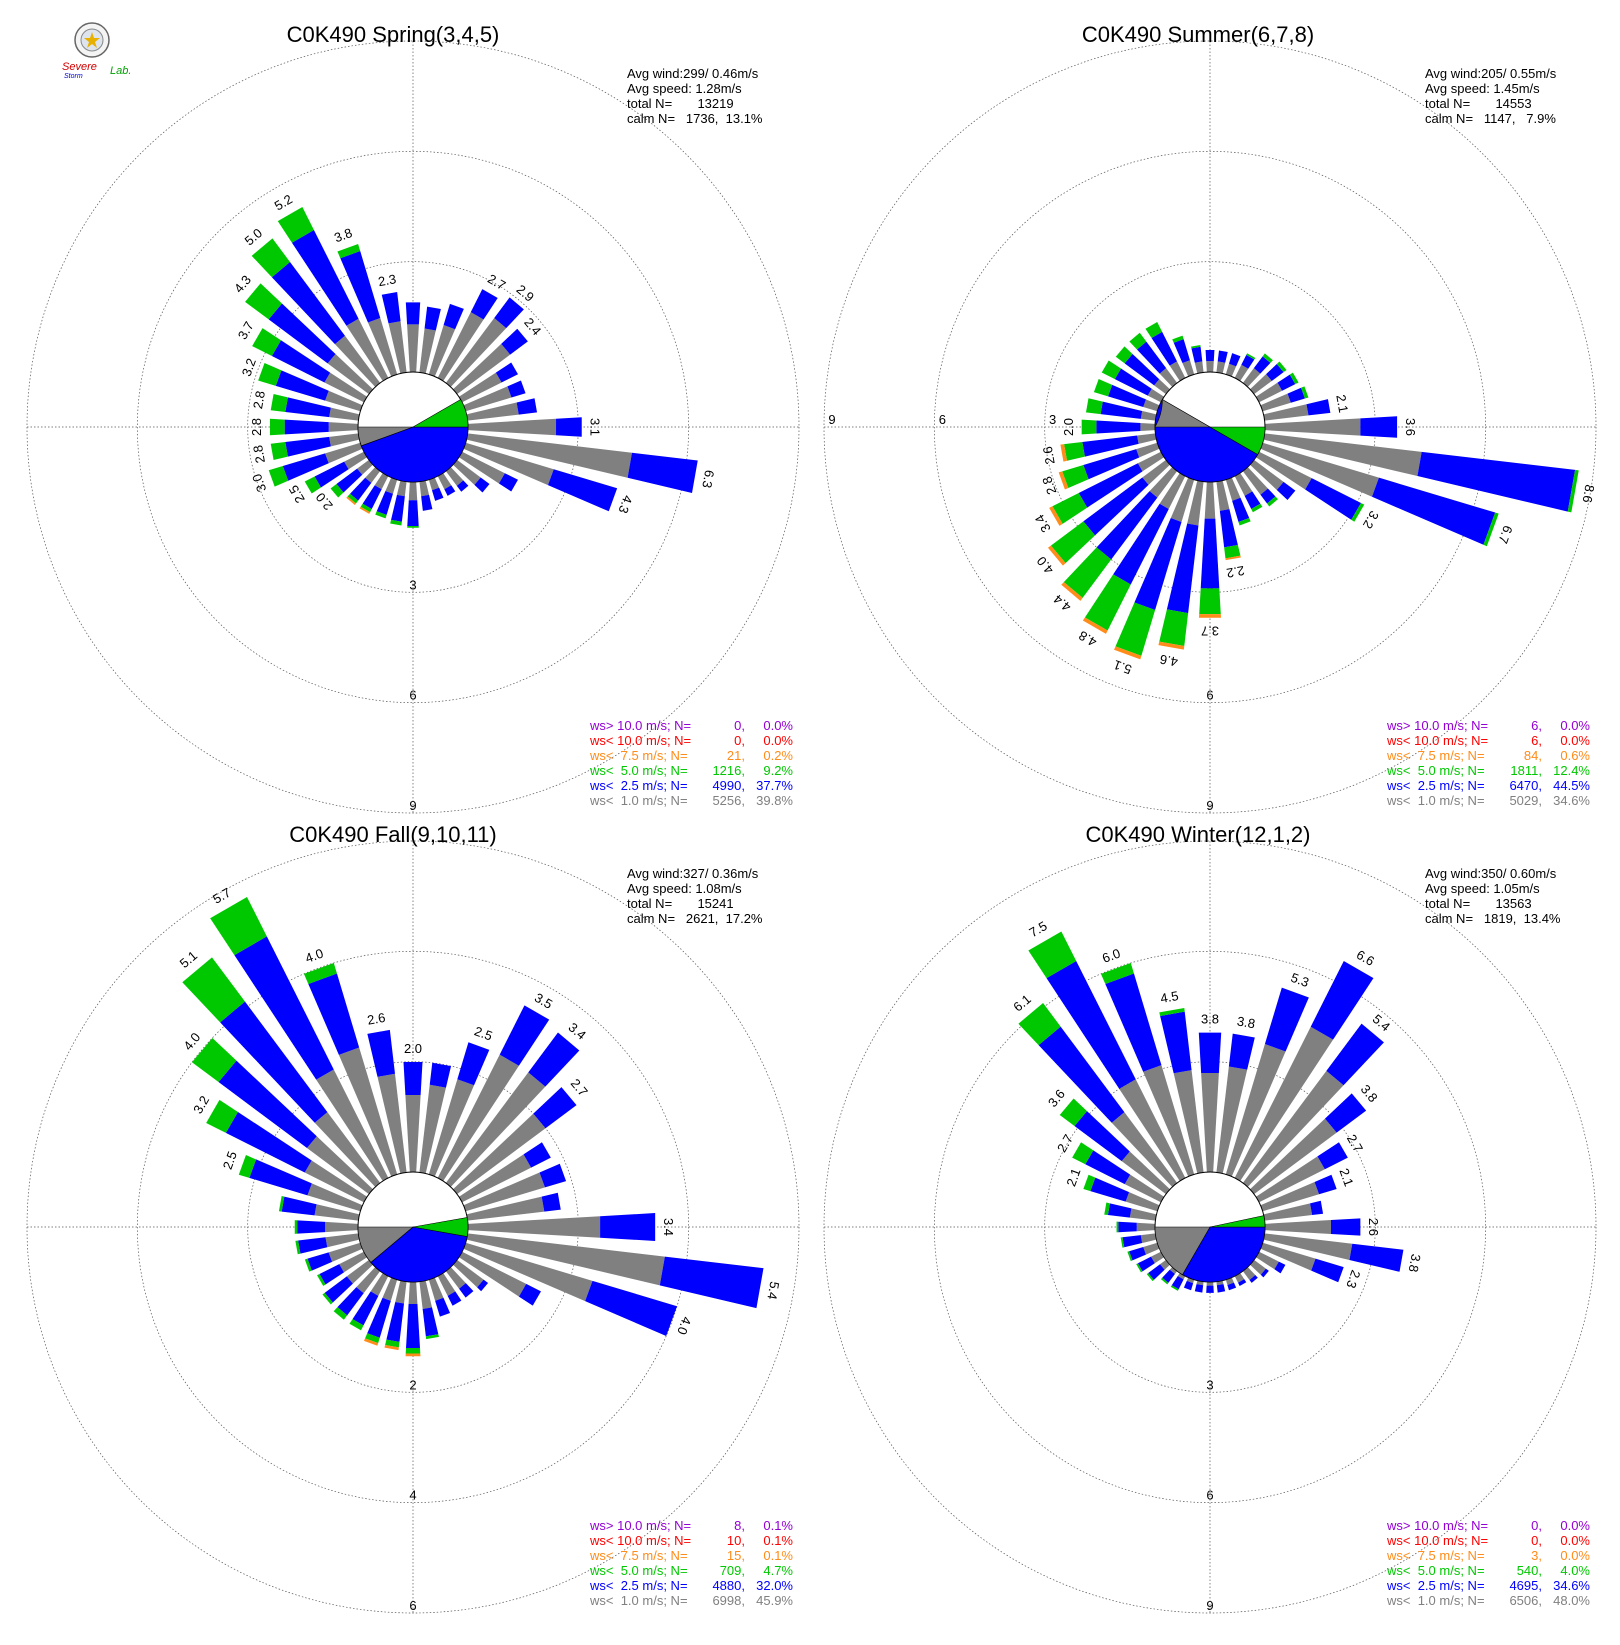  I want to click on ring-label-west: 9, so click(831, 419).